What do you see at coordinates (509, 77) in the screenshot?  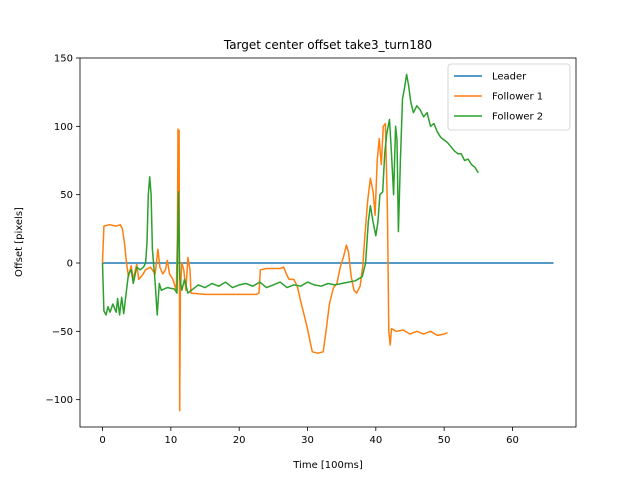 I see `legend-label: Leader` at bounding box center [509, 77].